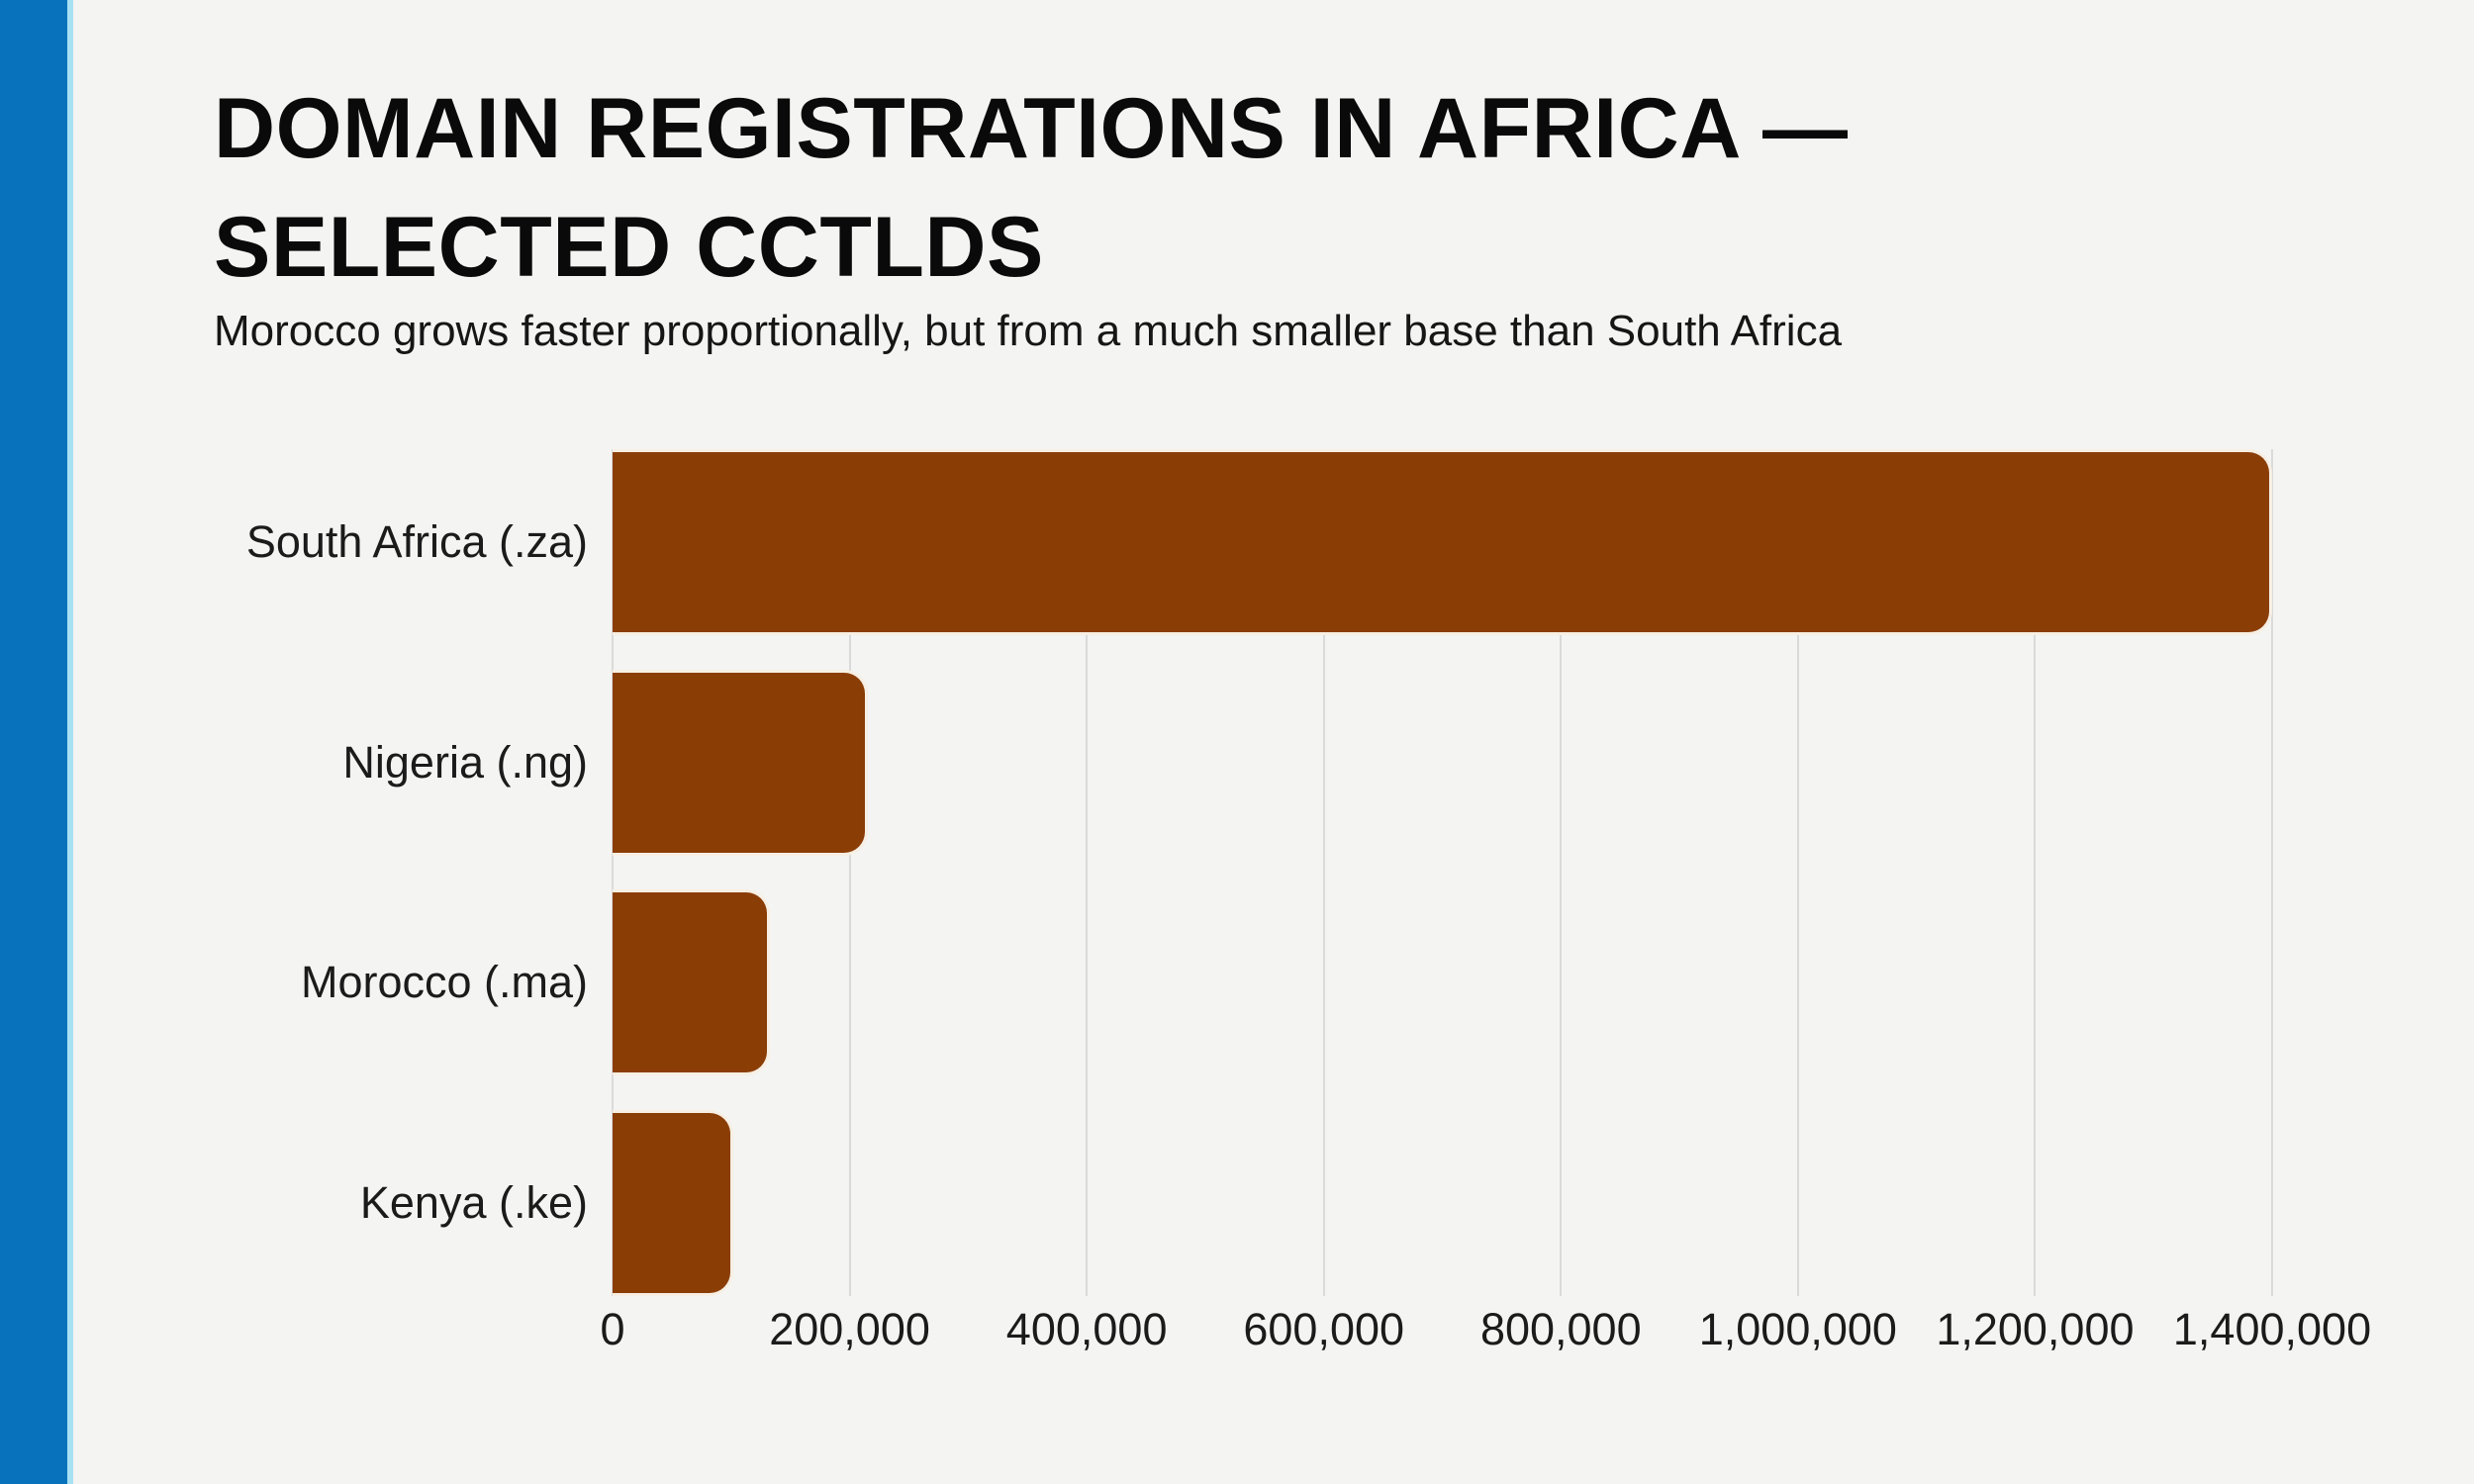  I want to click on x-axis-tick-label: 400,000, so click(1087, 1329).